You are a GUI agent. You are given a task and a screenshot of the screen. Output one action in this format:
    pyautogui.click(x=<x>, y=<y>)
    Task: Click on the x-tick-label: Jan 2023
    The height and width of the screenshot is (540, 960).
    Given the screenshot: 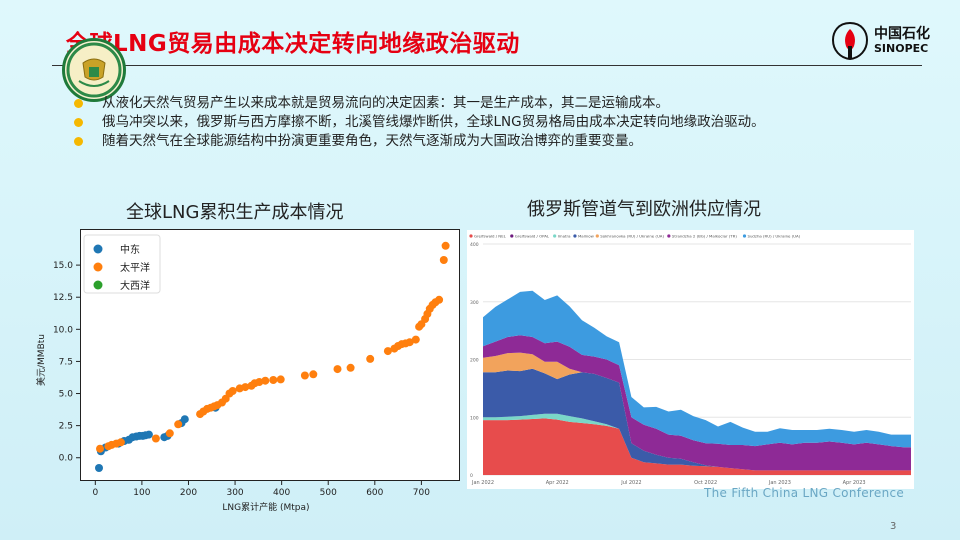 What is the action you would take?
    pyautogui.click(x=779, y=483)
    